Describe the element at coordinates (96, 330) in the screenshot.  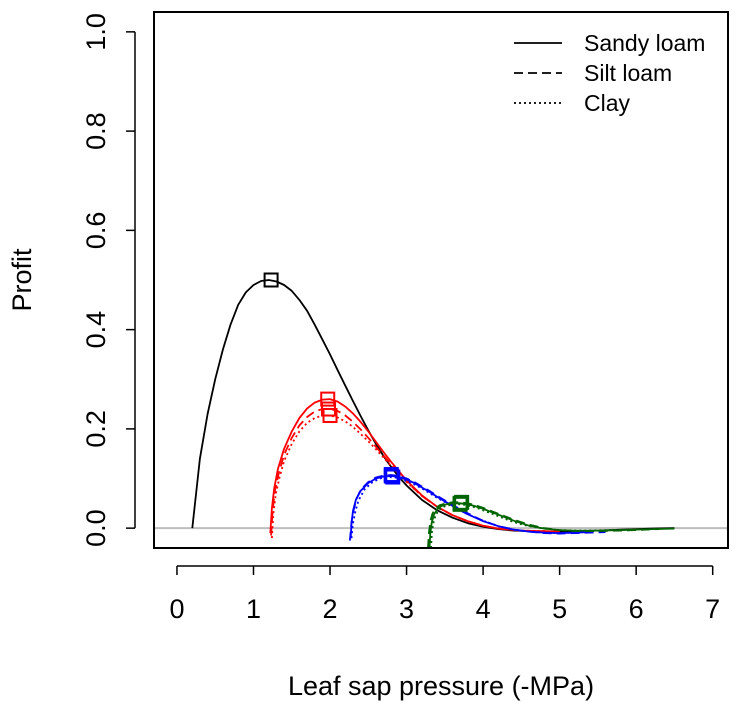
I see `y-tick-label-2: 0.4` at that location.